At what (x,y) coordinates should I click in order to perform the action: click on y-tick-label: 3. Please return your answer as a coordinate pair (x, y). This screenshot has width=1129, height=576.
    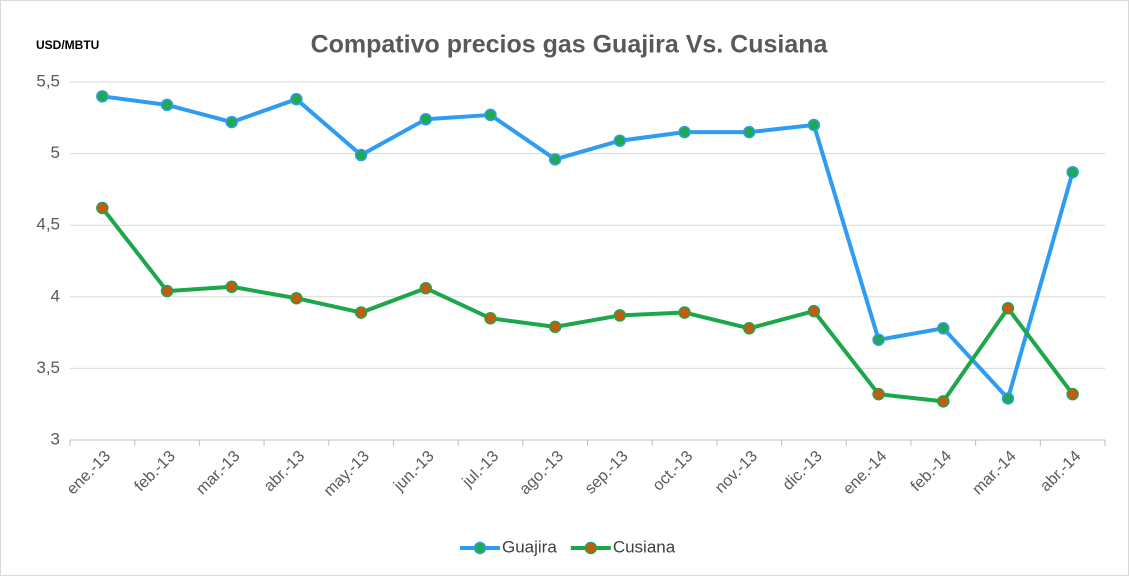
    Looking at the image, I should click on (55, 438).